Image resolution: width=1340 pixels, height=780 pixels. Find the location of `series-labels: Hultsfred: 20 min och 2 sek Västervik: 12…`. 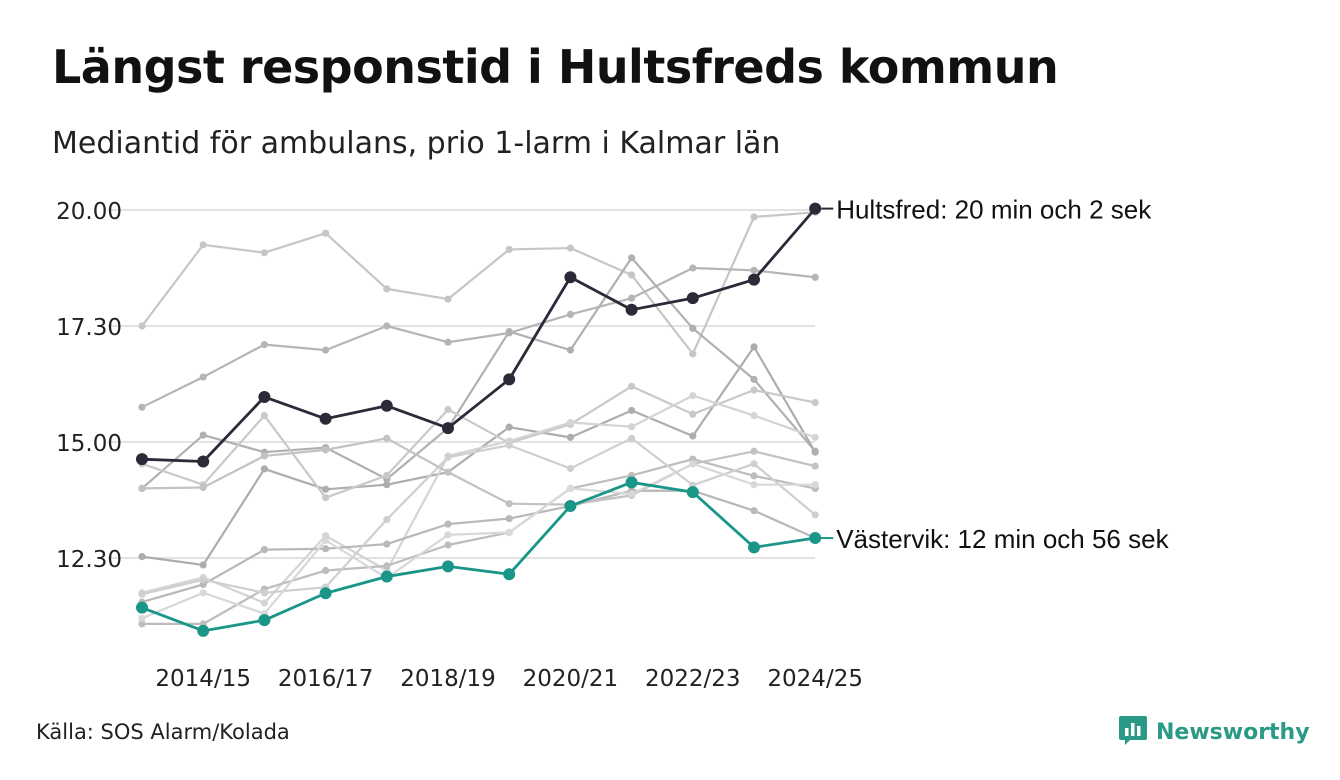

series-labels: Hultsfred: 20 min och 2 sek Västervik: 12… is located at coordinates (995, 374).